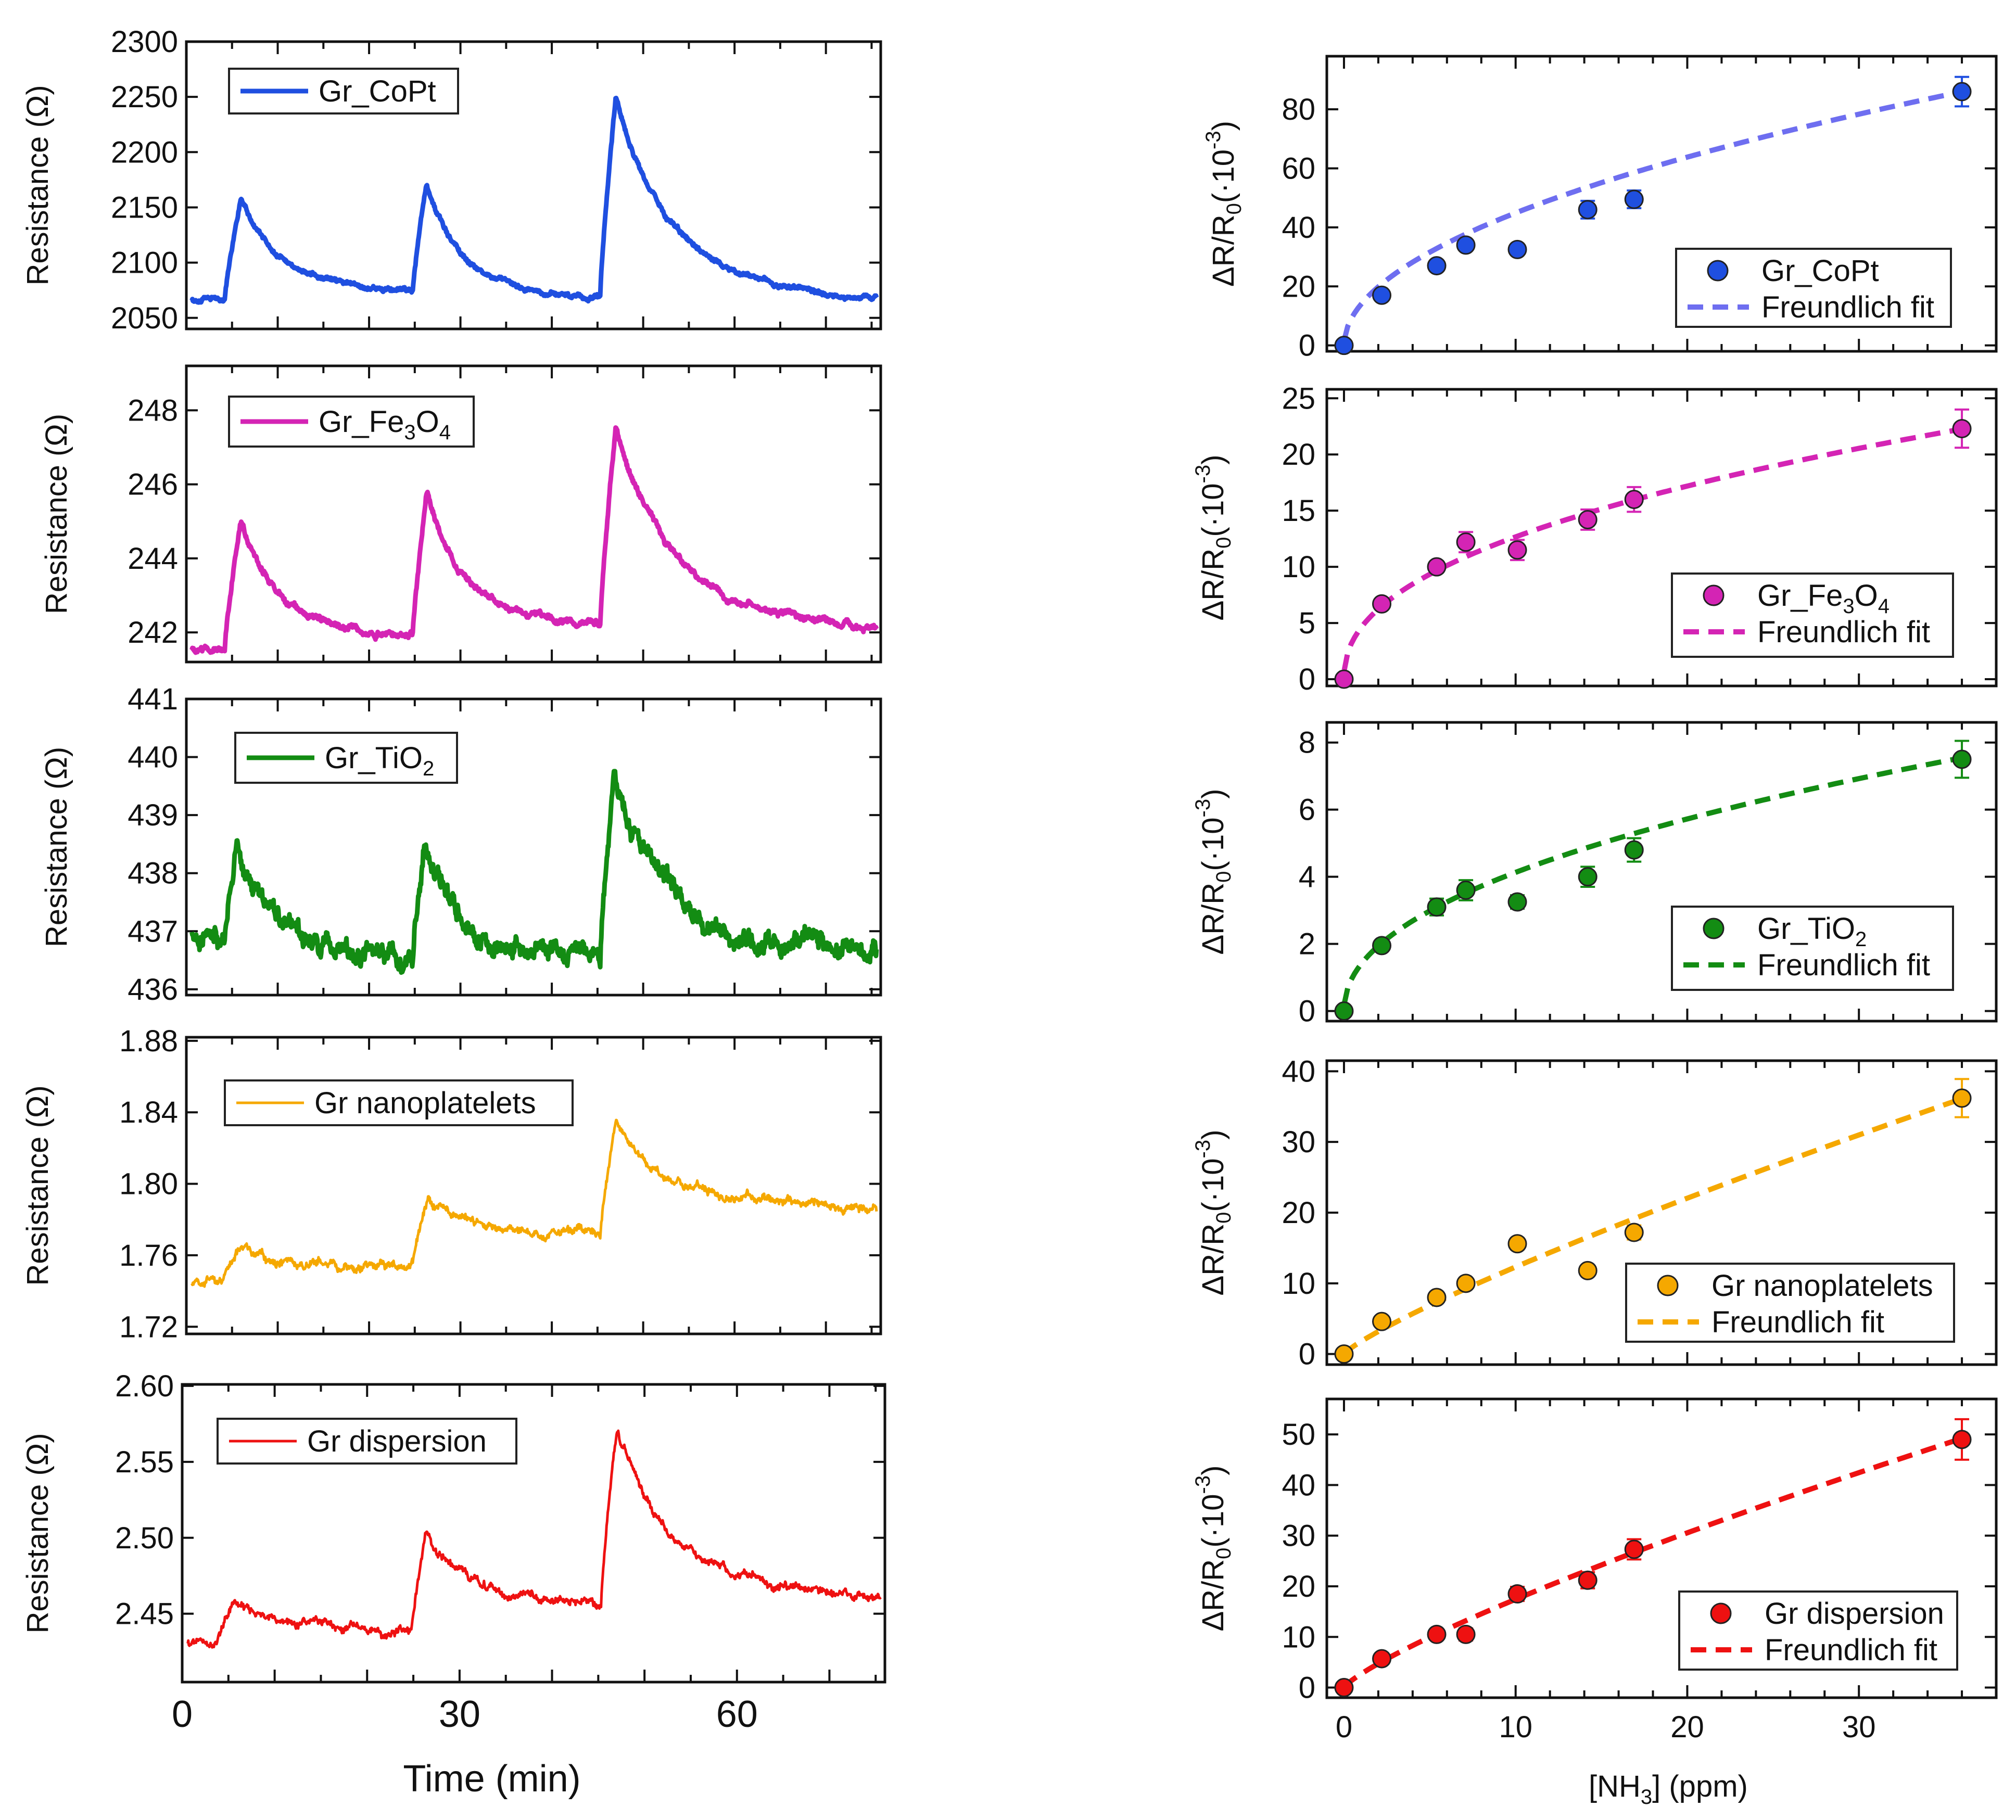 The image size is (2016, 1820). I want to click on left-copt-series-line, so click(534, 200).